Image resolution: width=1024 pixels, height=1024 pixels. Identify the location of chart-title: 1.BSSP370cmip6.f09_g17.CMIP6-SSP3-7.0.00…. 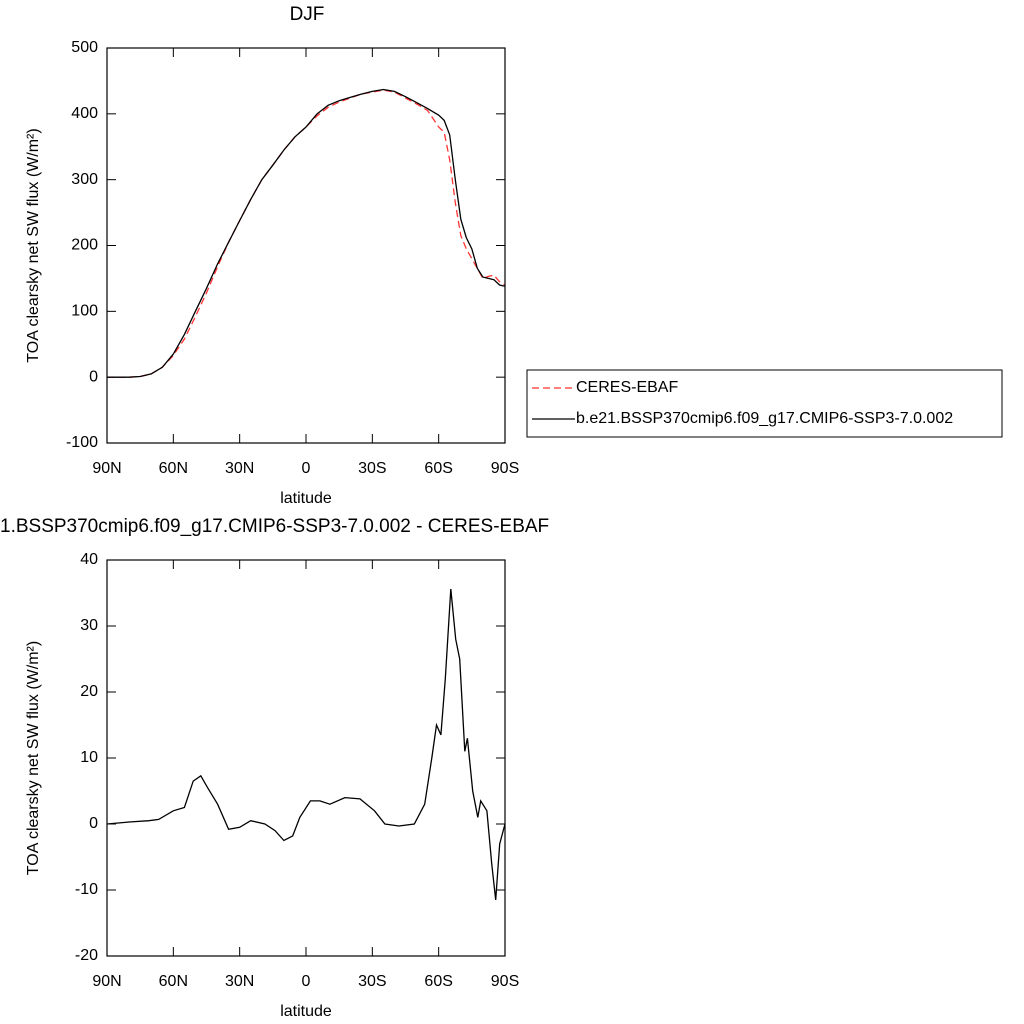
(274, 526).